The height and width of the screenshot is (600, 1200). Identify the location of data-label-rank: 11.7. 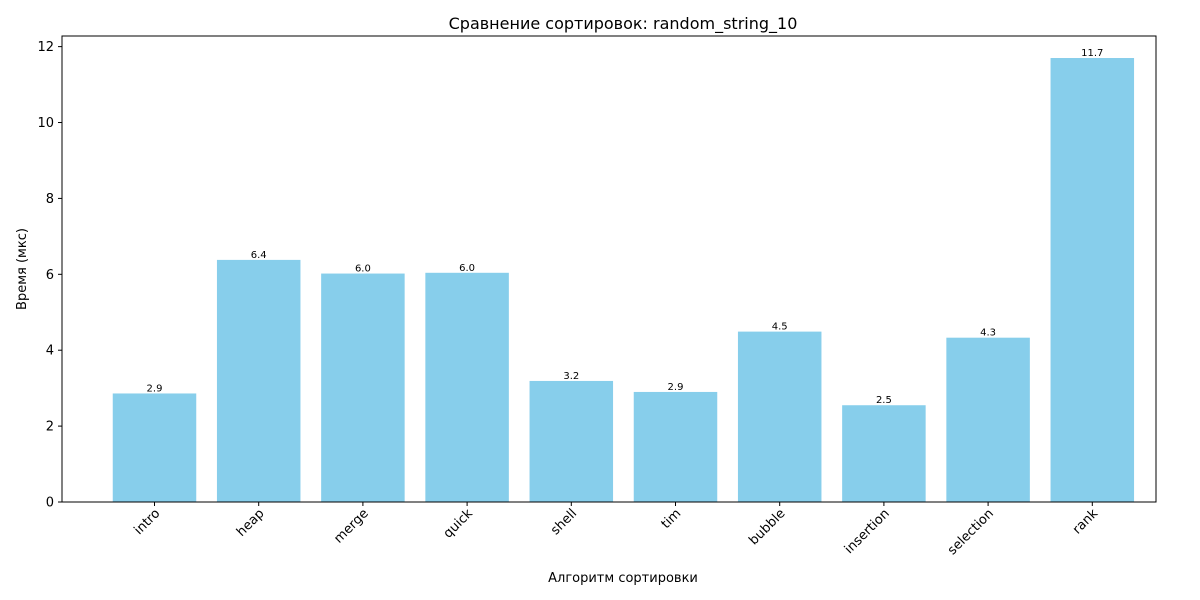
(1092, 53).